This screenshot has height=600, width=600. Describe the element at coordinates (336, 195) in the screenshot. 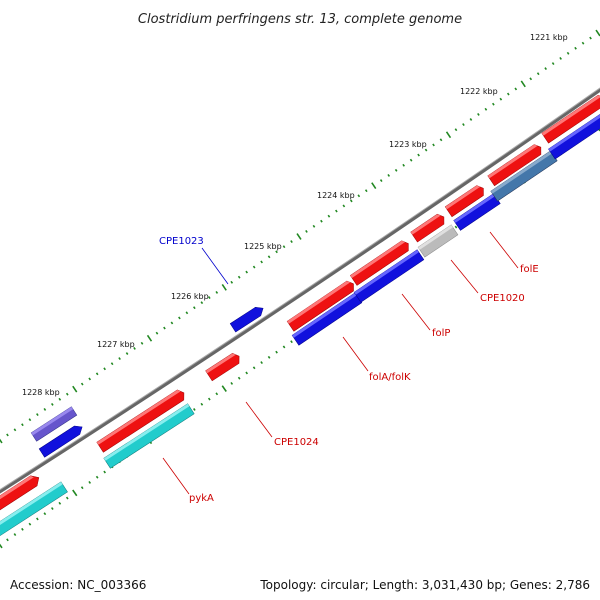

I see `tick-label-1224: 1224 kbp` at that location.